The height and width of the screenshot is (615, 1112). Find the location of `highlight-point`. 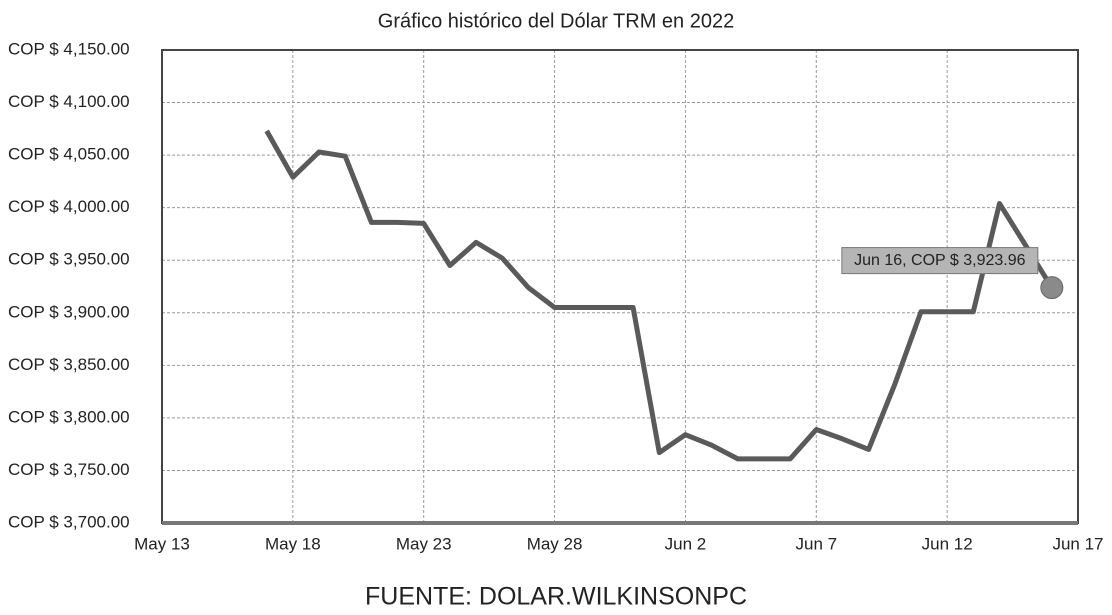

highlight-point is located at coordinates (1052, 288).